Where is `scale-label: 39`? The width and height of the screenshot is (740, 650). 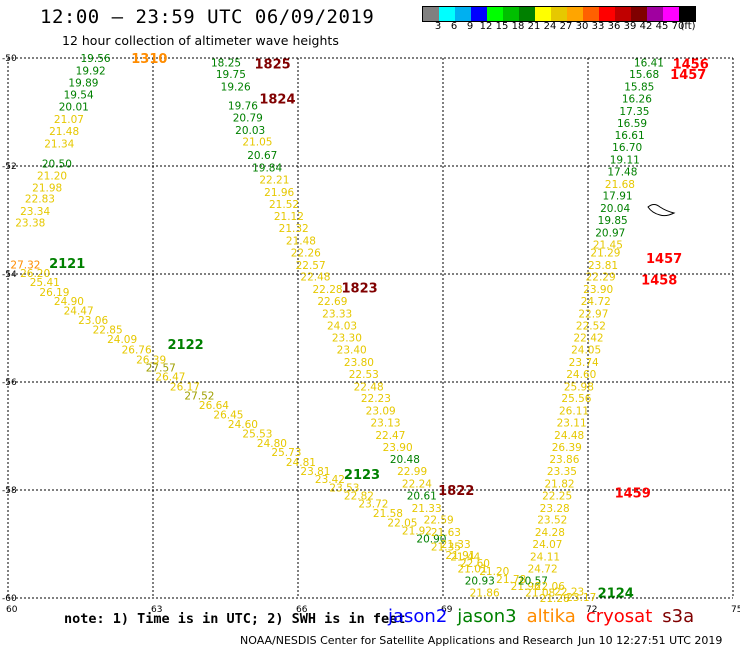 scale-label: 39 is located at coordinates (630, 26).